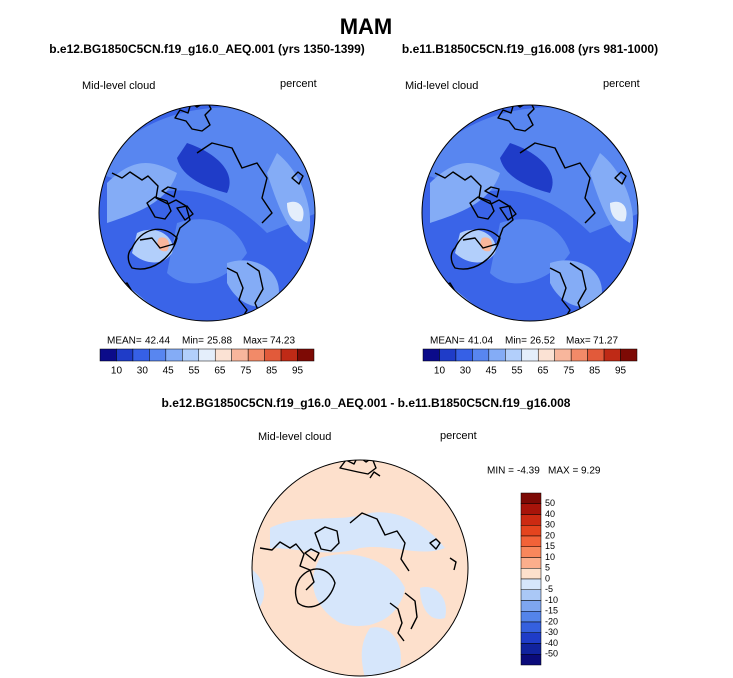 This screenshot has width=733, height=678. I want to click on colorbar-label: -20, so click(551, 621).